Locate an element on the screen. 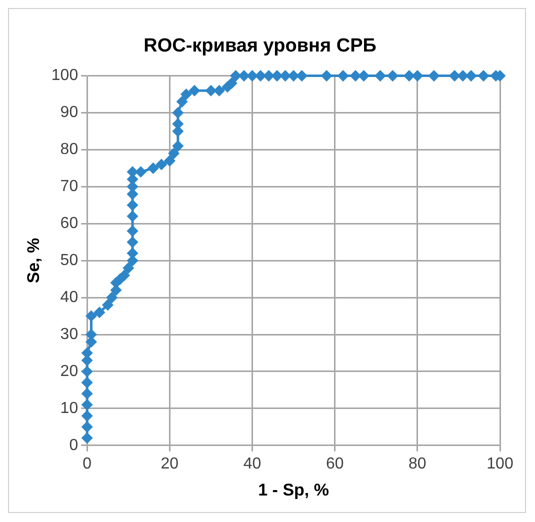  y-tick-label: 60 is located at coordinates (69, 223).